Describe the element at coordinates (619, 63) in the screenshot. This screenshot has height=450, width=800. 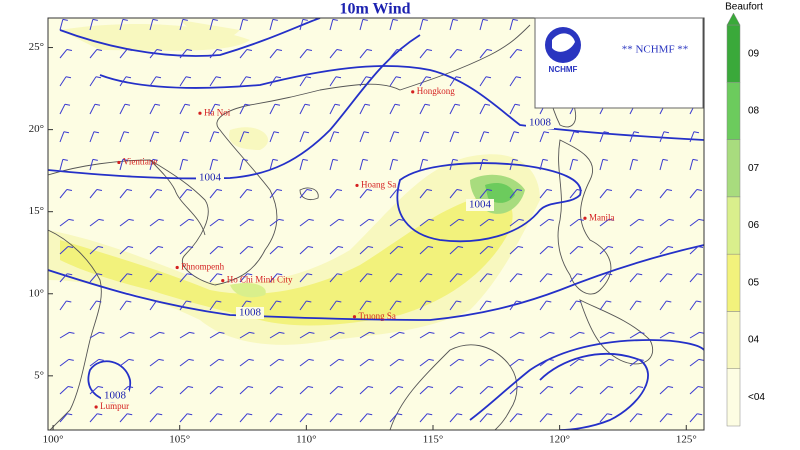
I see `logo: NCHMF ** NCHMF **` at that location.